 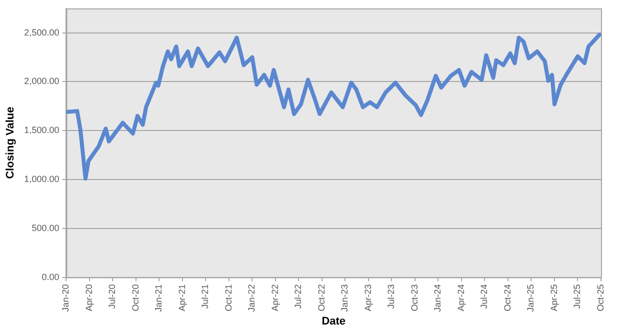 I want to click on x-tick-label: Jan-25, so click(x=531, y=298).